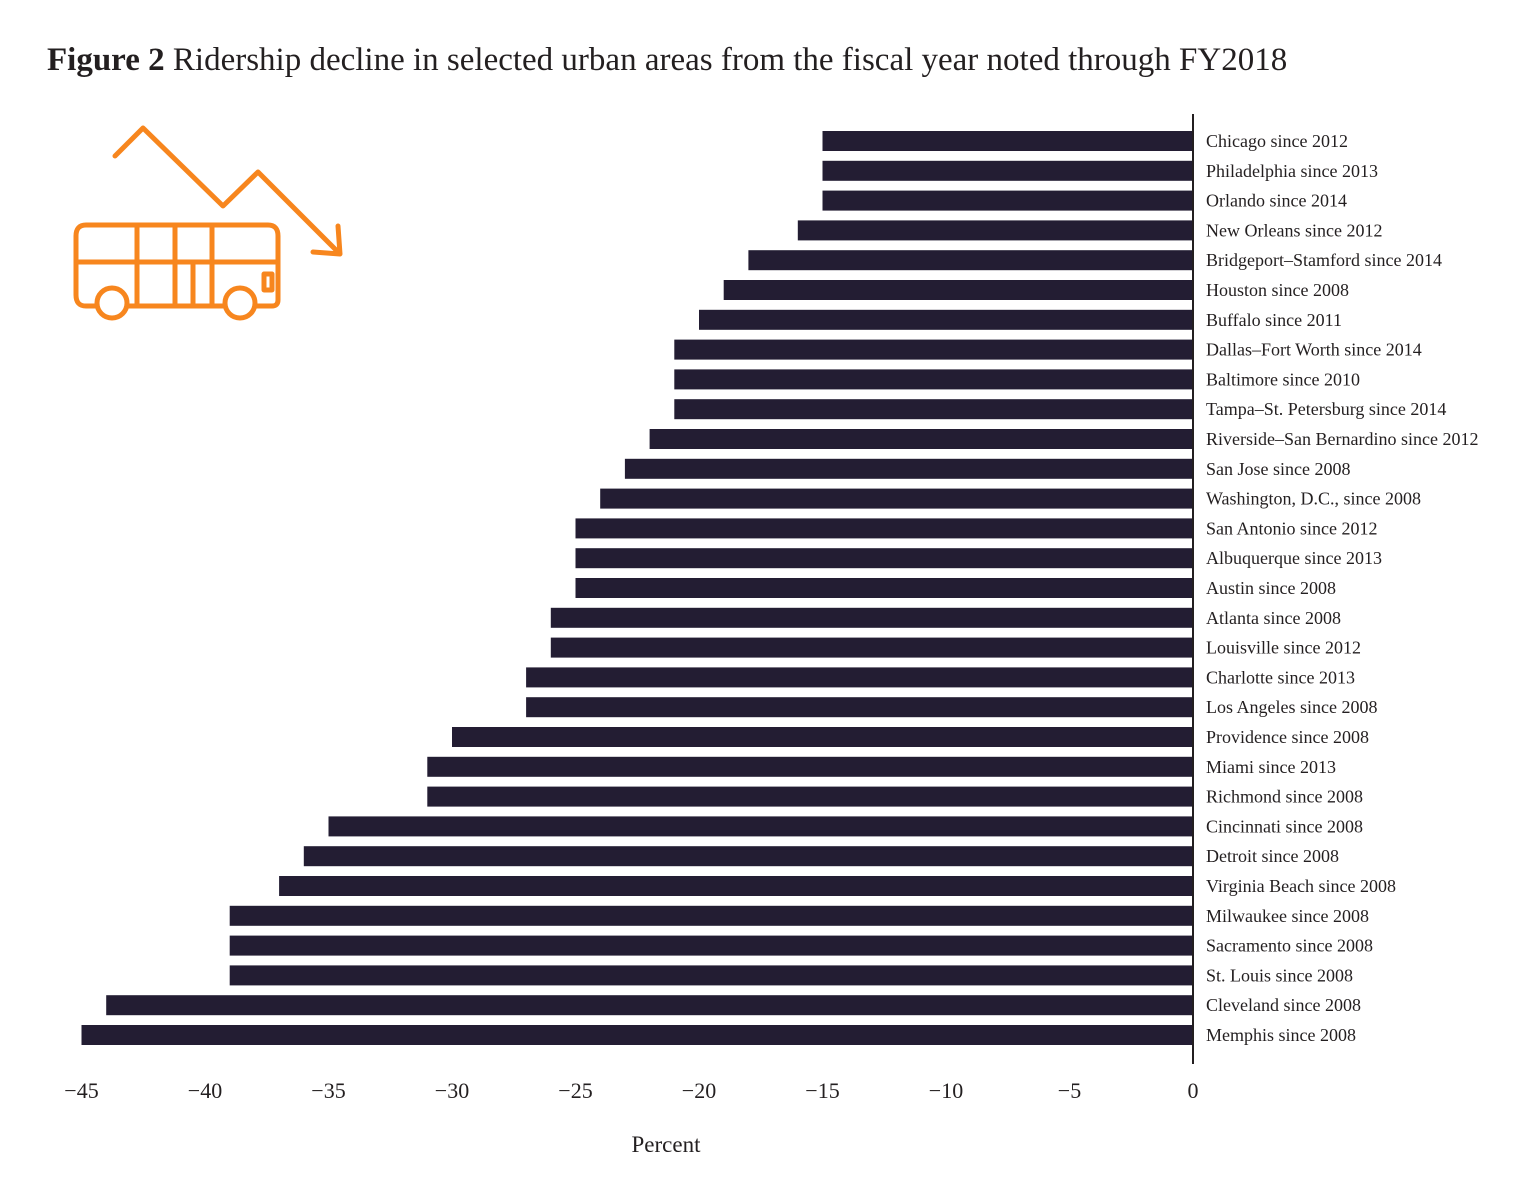  Describe the element at coordinates (1292, 528) in the screenshot. I see `category-label-13: San Antonio since 2012` at that location.